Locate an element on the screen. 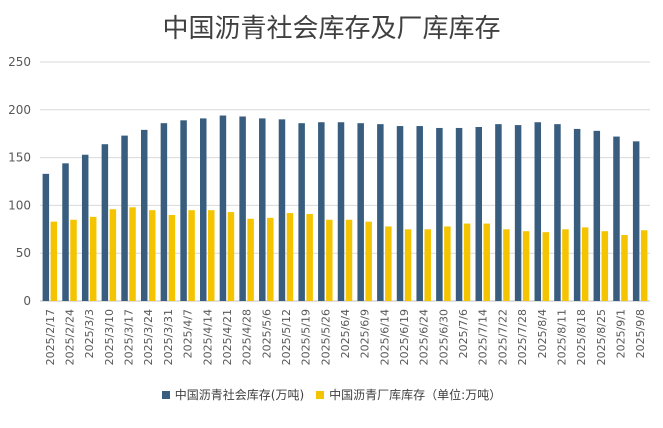 This screenshot has width=663, height=428. x-tick-label: 2025/3/3 is located at coordinates (89, 333).